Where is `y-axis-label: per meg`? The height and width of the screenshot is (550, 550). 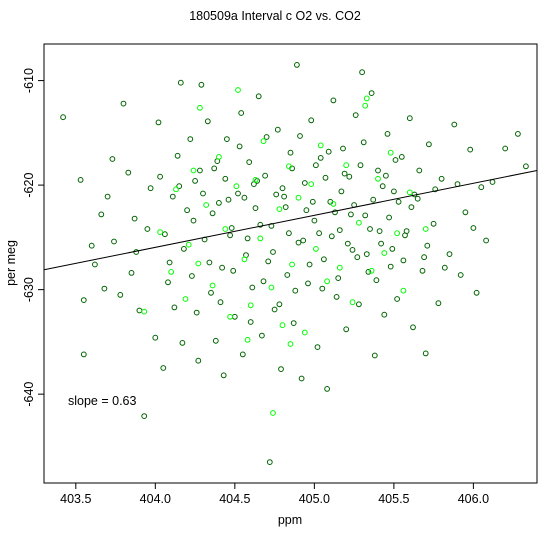 y-axis-label: per meg is located at coordinates (11, 263).